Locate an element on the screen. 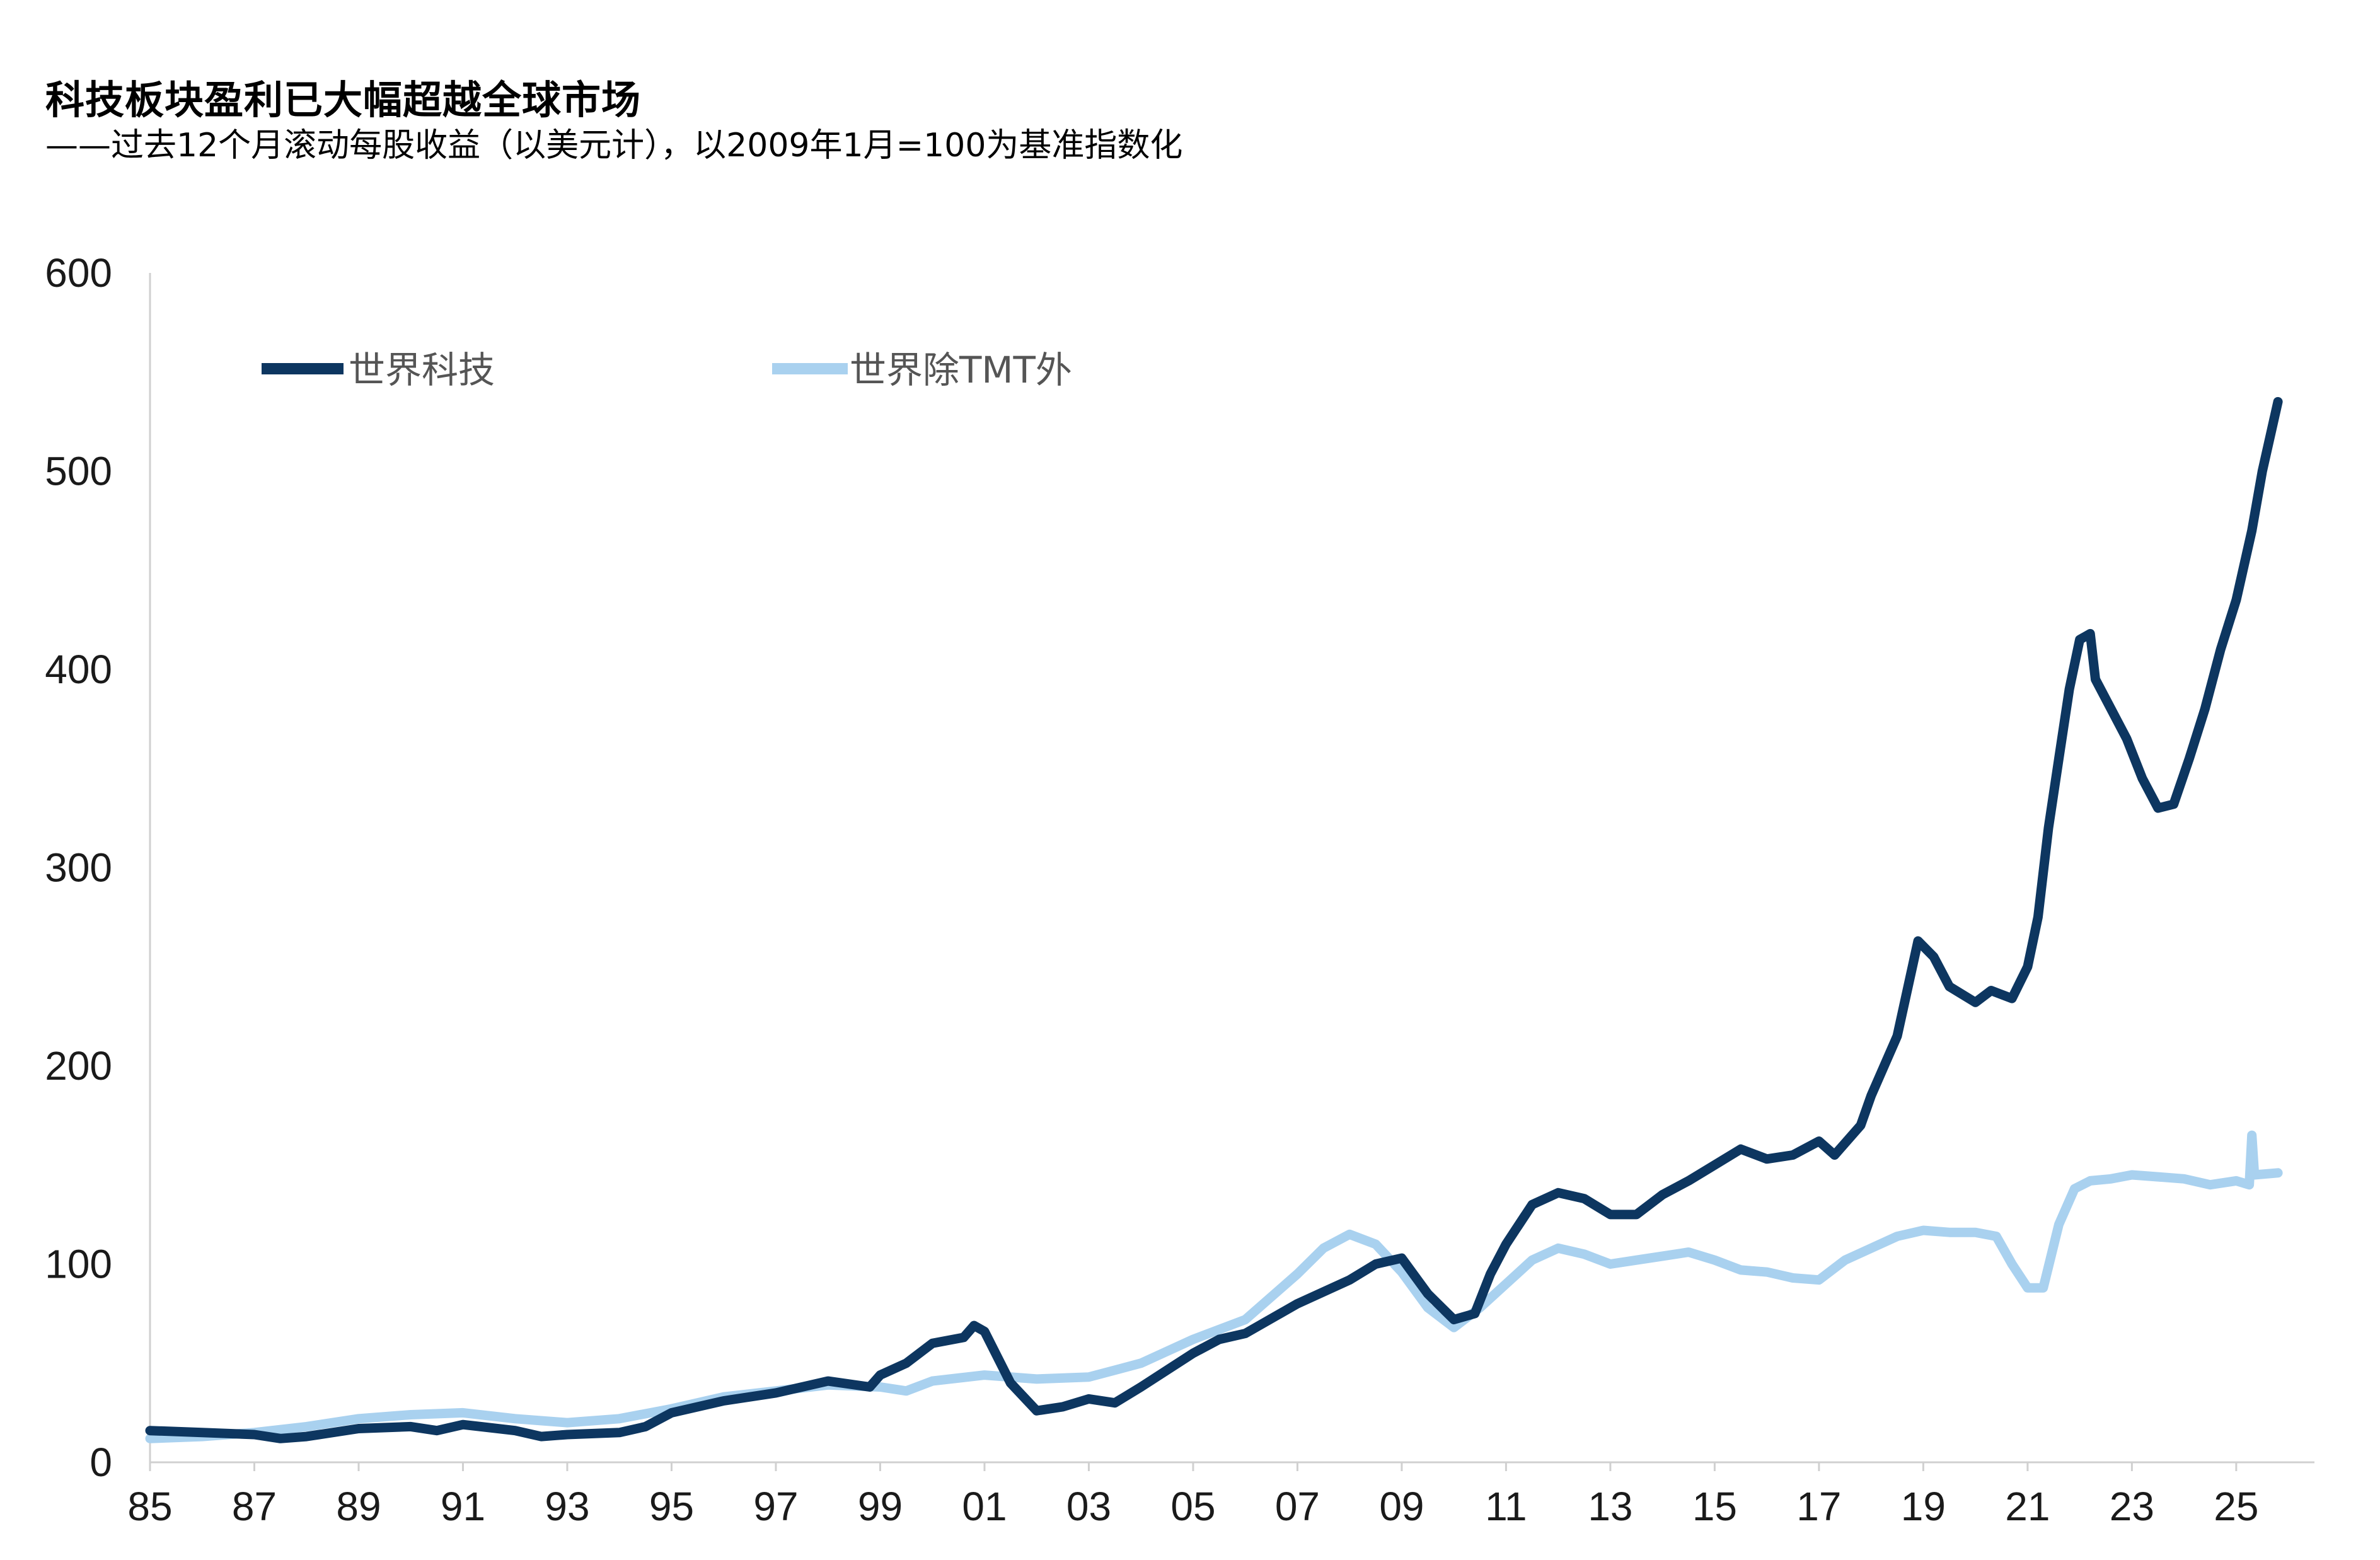 This screenshot has height=1560, width=2380. x-tick-label: 03 is located at coordinates (1088, 1506).